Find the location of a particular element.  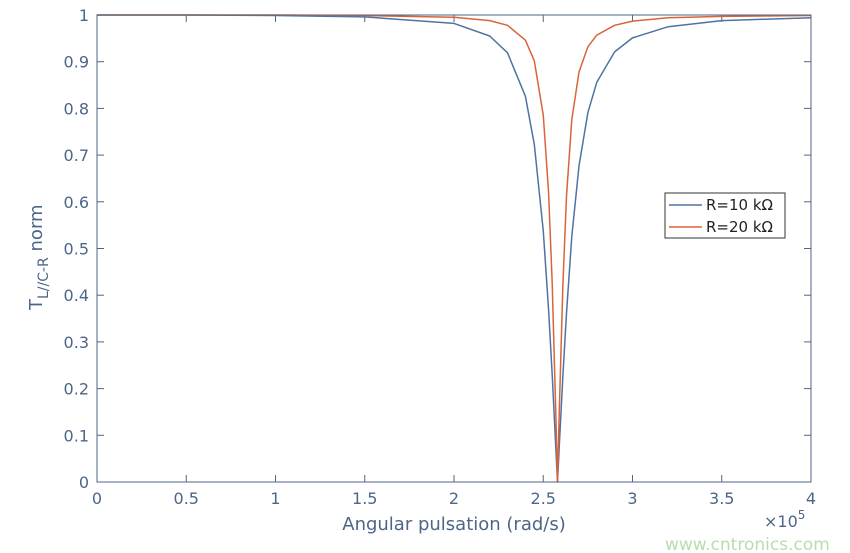

y-tick-label: 0.3 is located at coordinates (76, 342).